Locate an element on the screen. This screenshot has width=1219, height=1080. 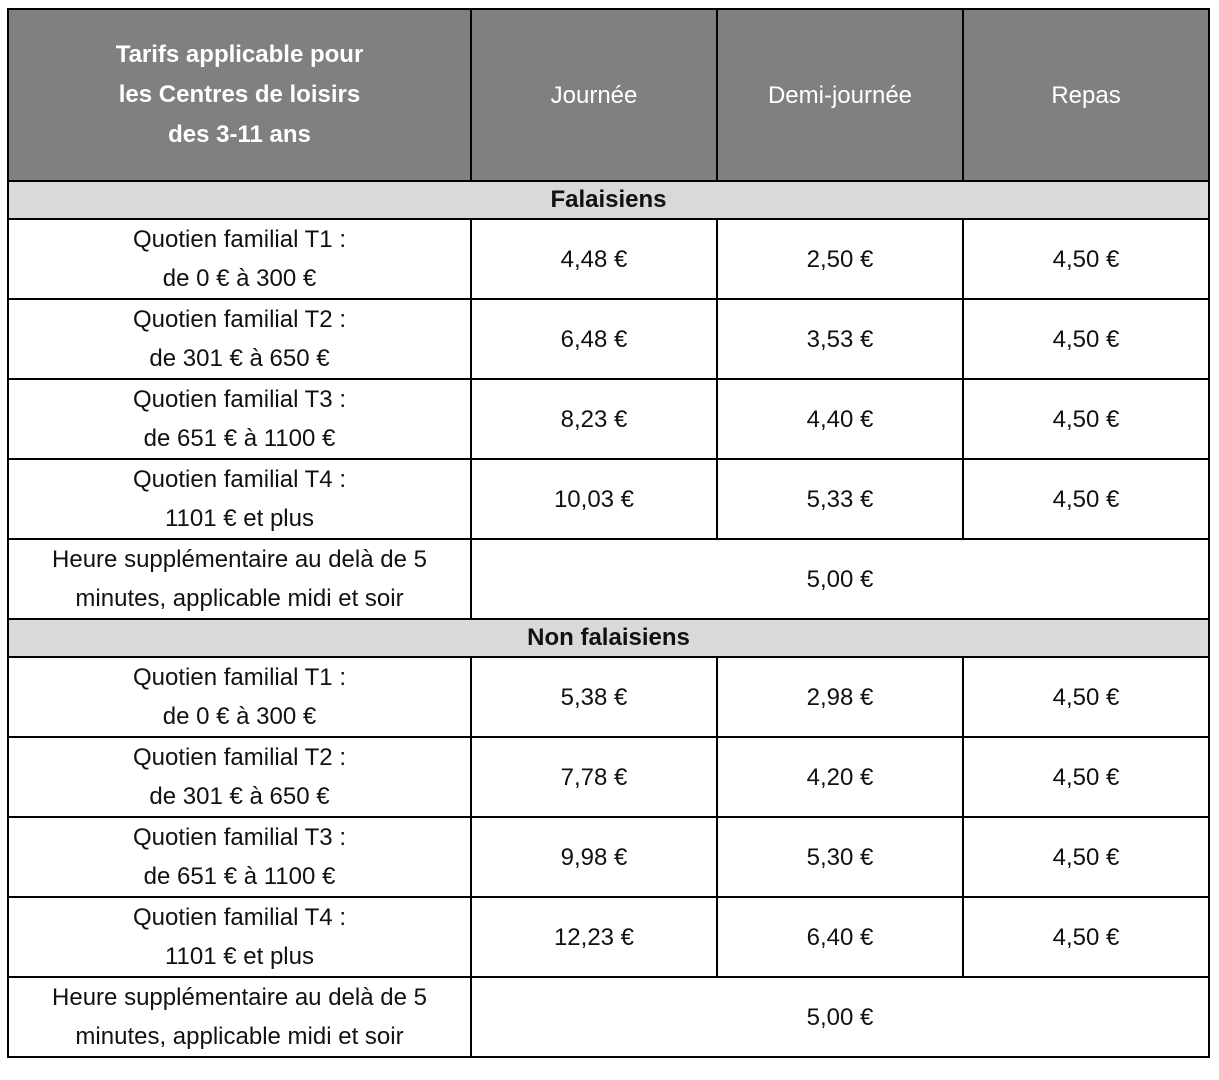
cell-demi-journee: 5,30 € is located at coordinates (840, 857).